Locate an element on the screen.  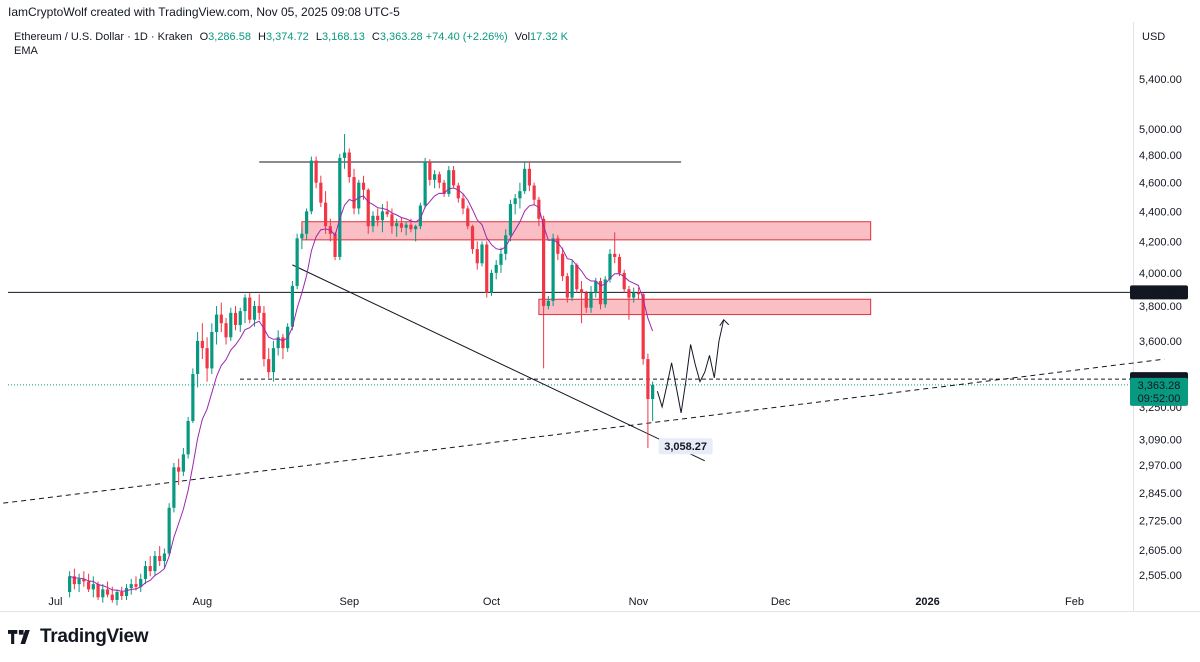
low-marker-badge is located at coordinates (685, 446).